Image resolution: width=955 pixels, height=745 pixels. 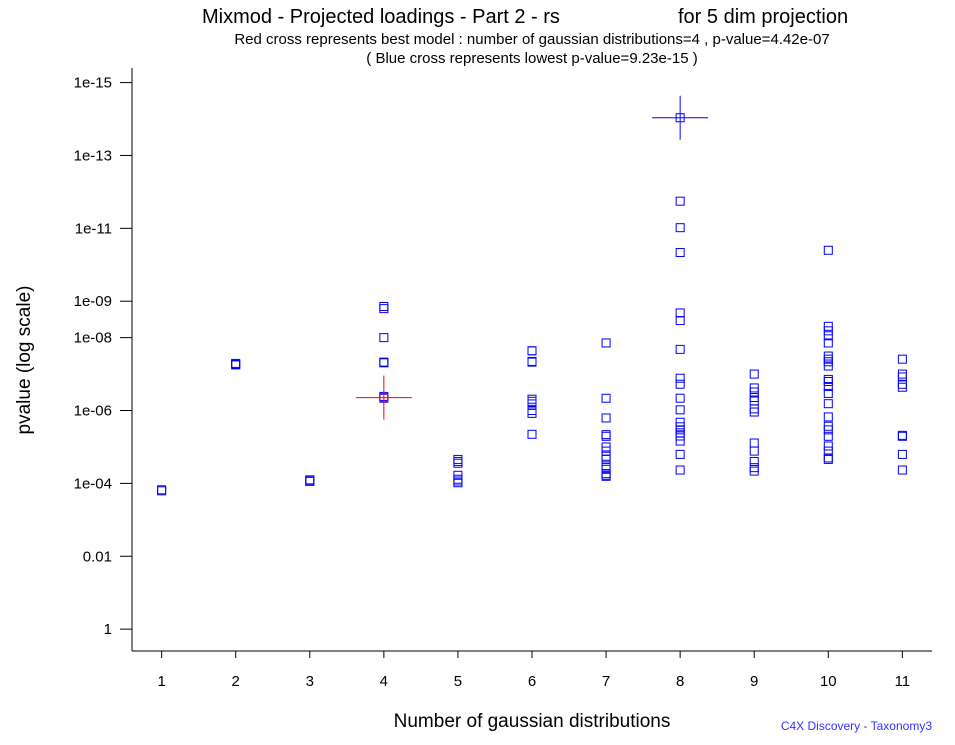 What do you see at coordinates (310, 681) in the screenshot?
I see `x-tick-label: 3` at bounding box center [310, 681].